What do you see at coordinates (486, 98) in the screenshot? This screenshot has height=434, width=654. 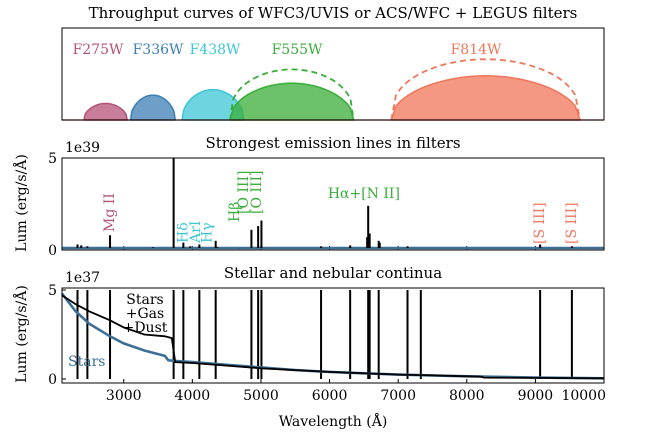 I see `filter-curve-f814w` at bounding box center [486, 98].